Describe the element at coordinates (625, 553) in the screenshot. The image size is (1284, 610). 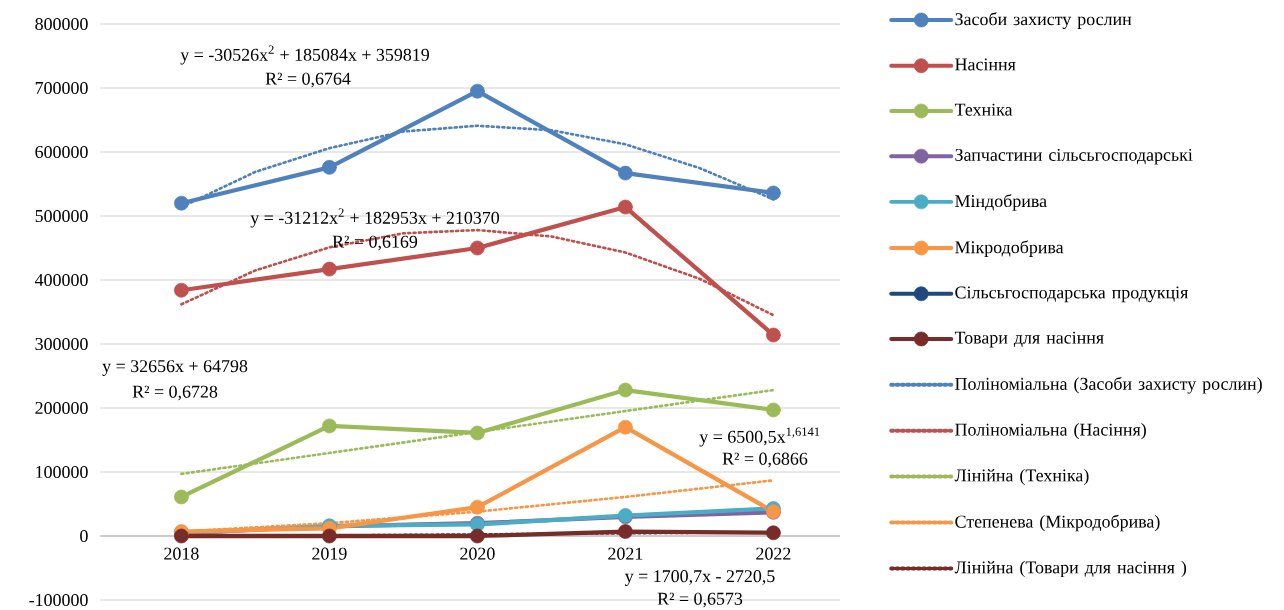
I see `x-tick-label: 2021` at that location.